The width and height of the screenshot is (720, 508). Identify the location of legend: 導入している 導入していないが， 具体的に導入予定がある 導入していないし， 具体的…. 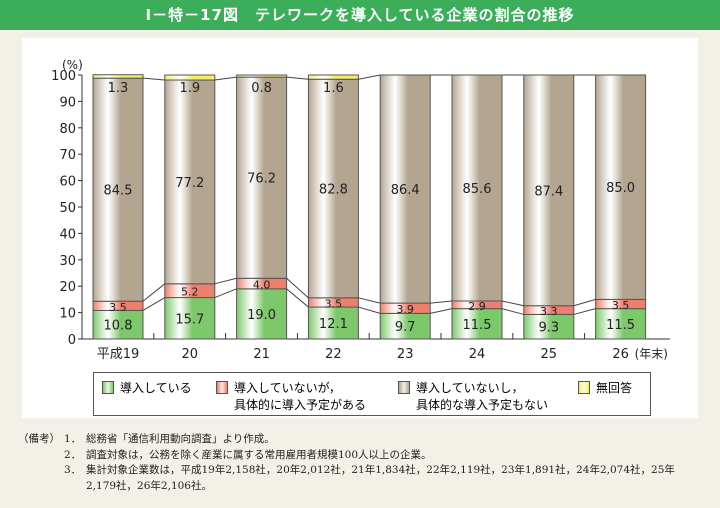
(372, 394).